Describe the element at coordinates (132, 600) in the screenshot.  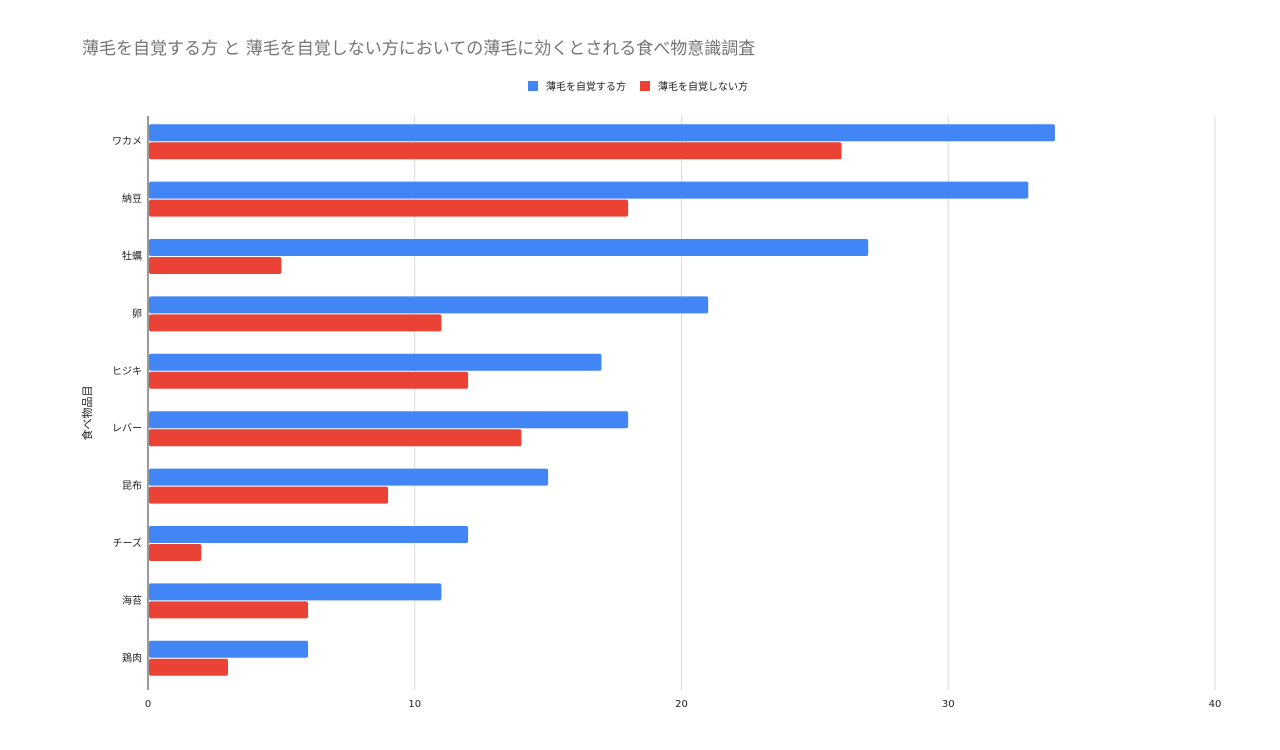
I see `category-label: 海苔` at that location.